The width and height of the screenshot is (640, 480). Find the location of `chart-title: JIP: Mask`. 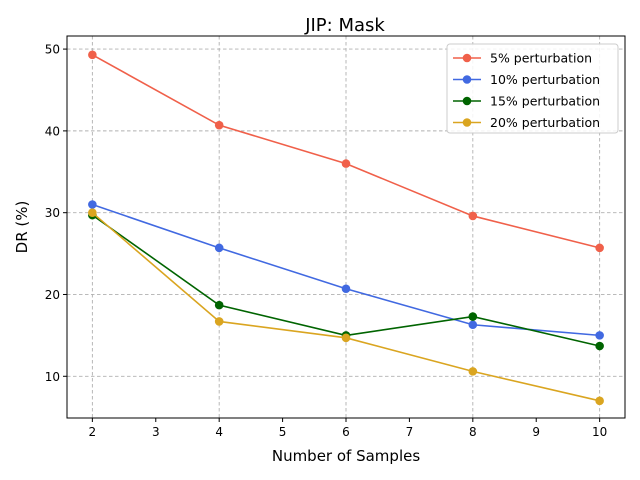

chart-title: JIP: Mask is located at coordinates (344, 25).